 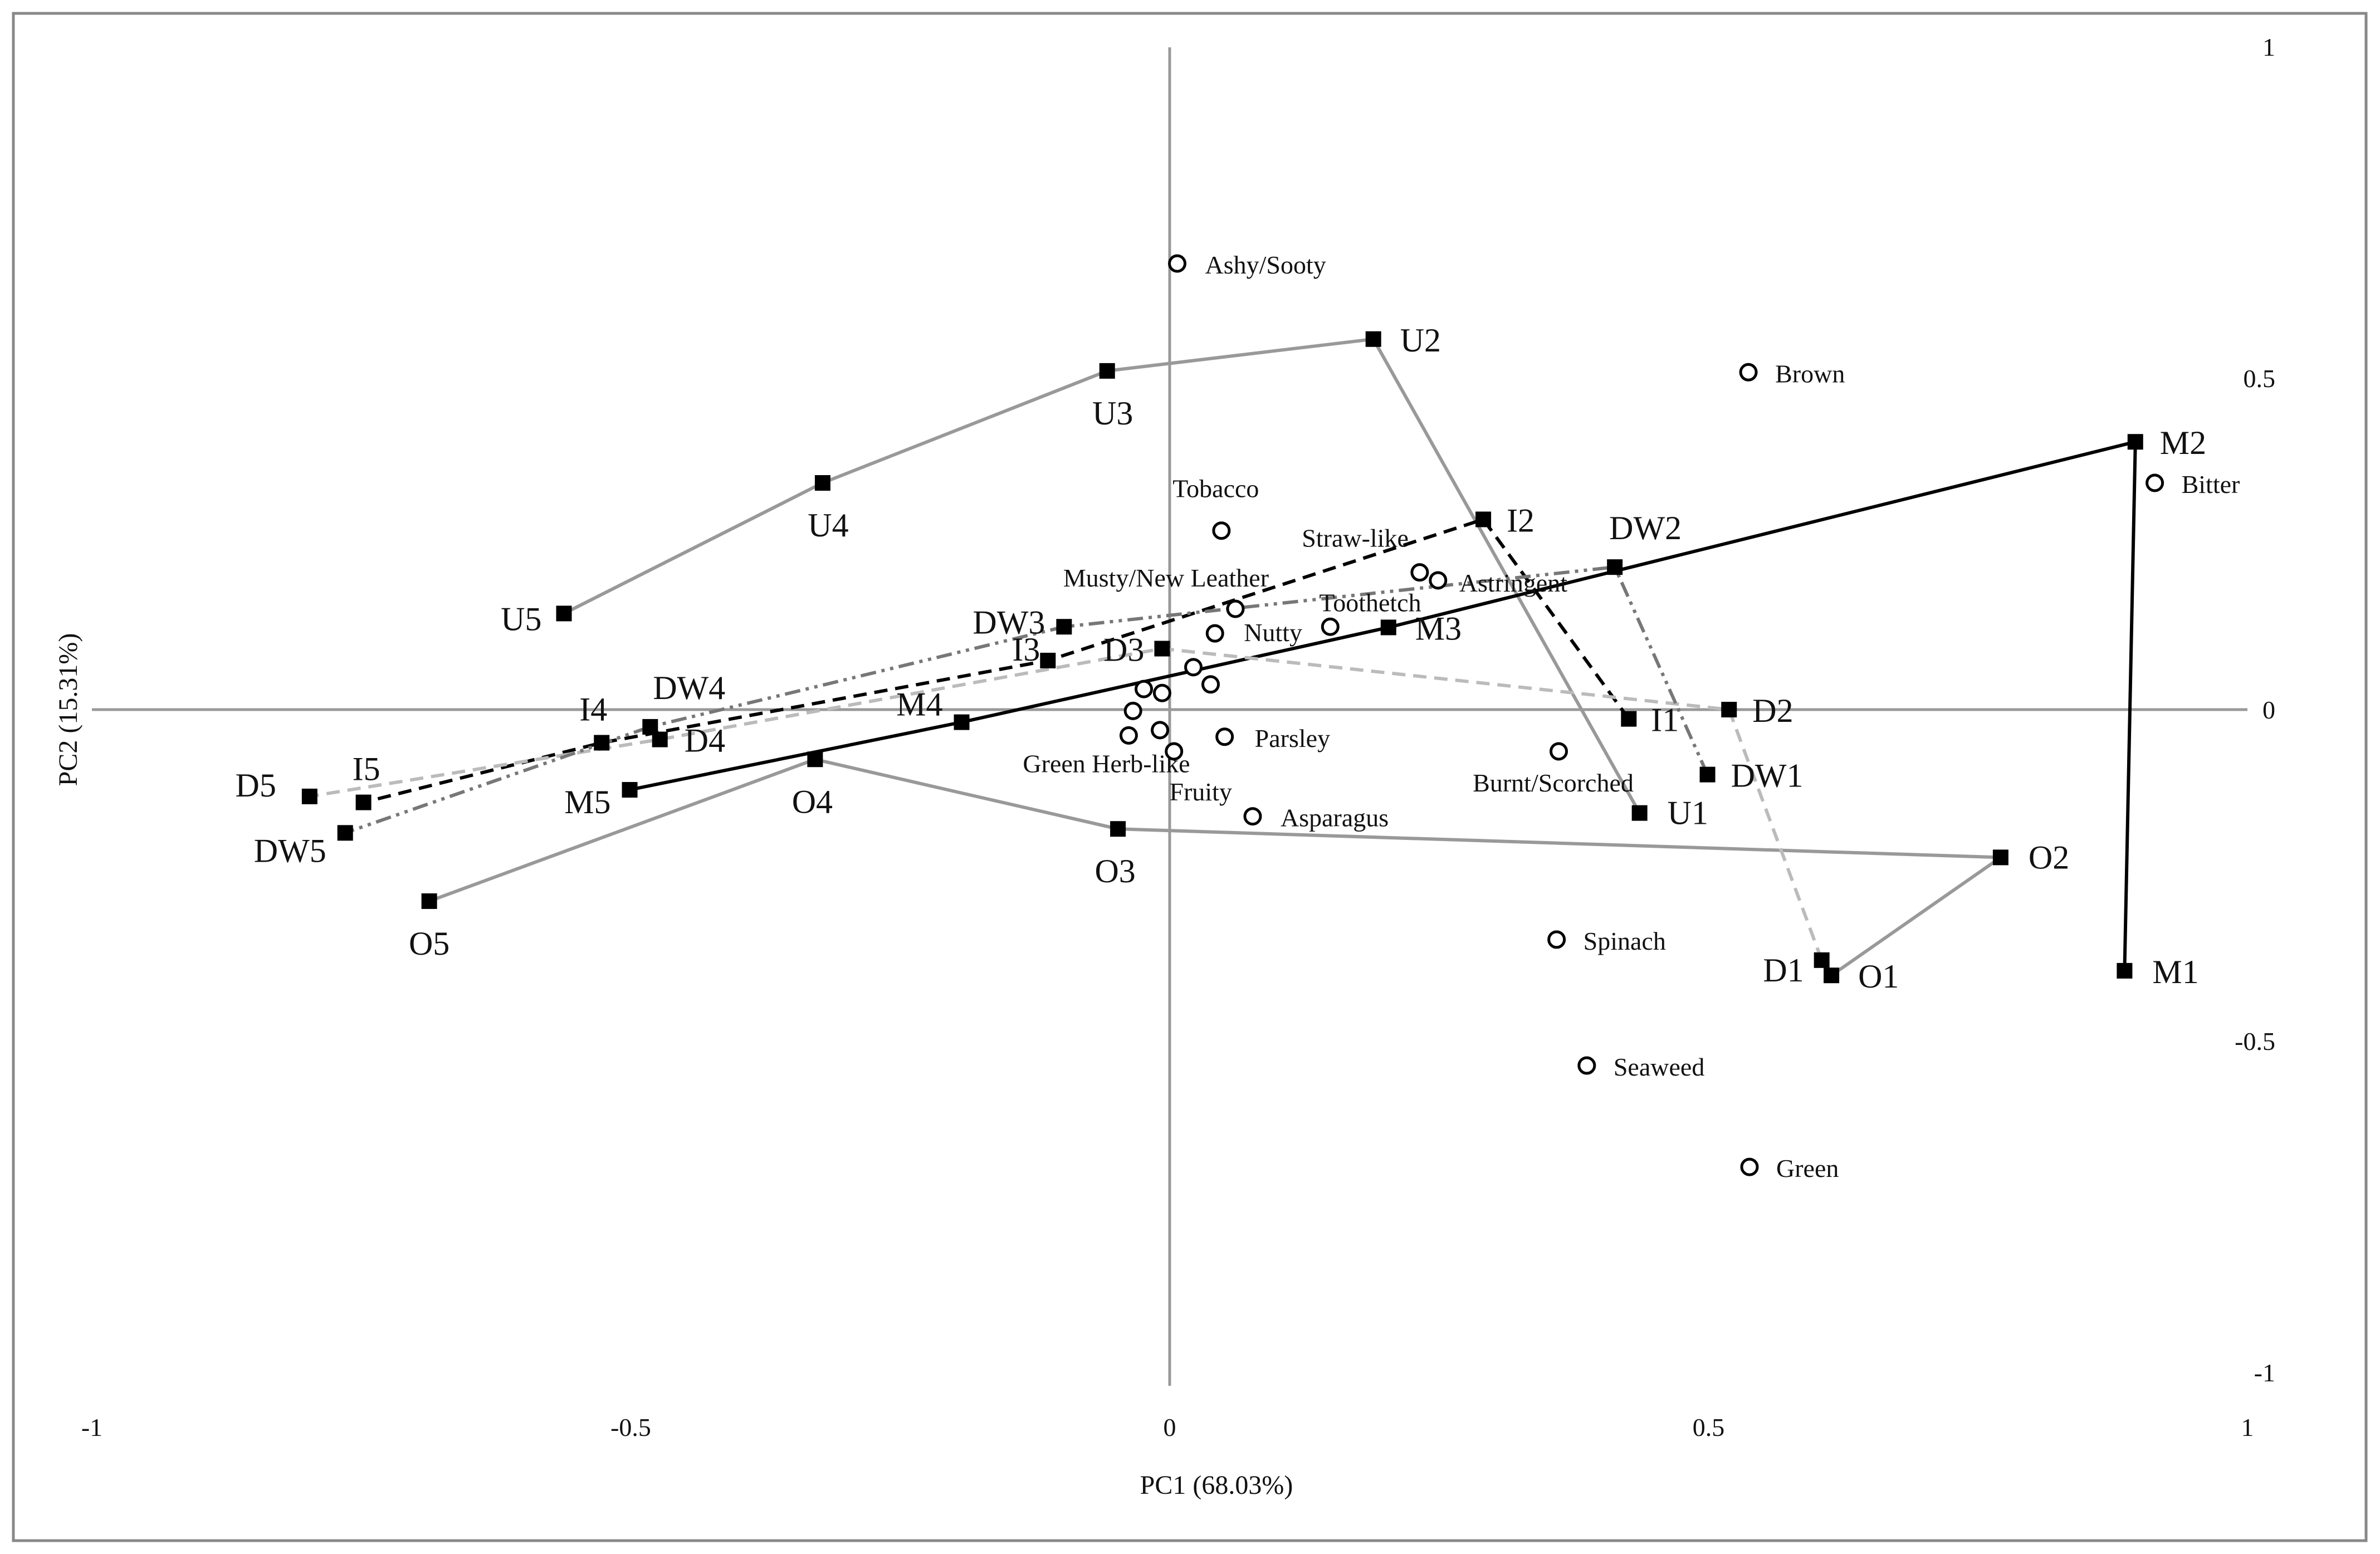 What do you see at coordinates (1768, 776) in the screenshot?
I see `sample-label-dw1: DW1` at bounding box center [1768, 776].